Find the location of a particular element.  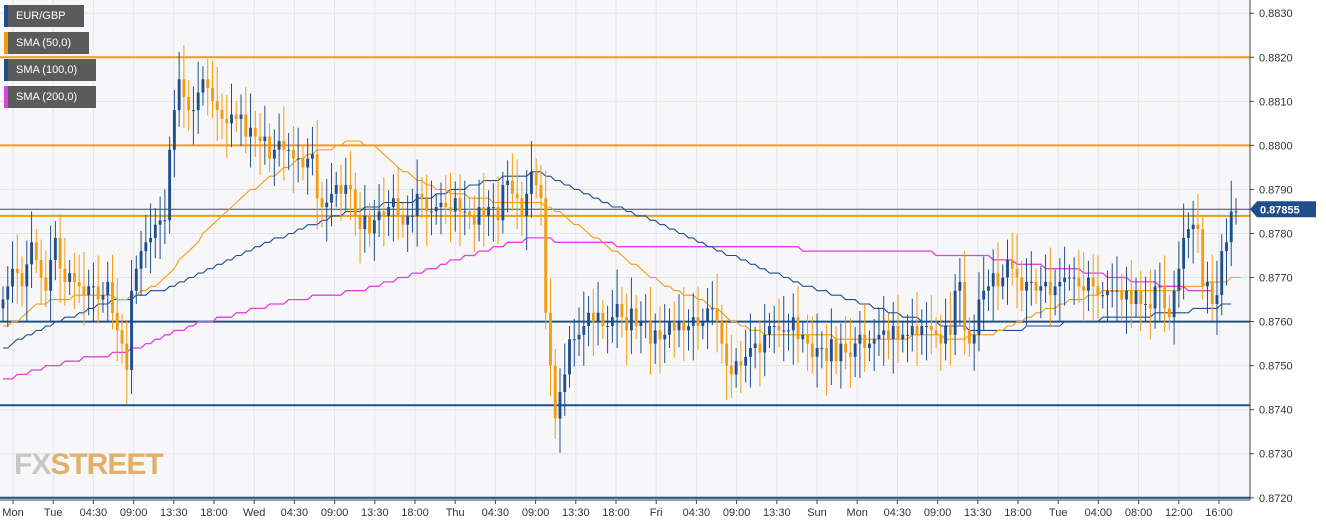

current-price-tag: 0.87855 is located at coordinates (1283, 209).